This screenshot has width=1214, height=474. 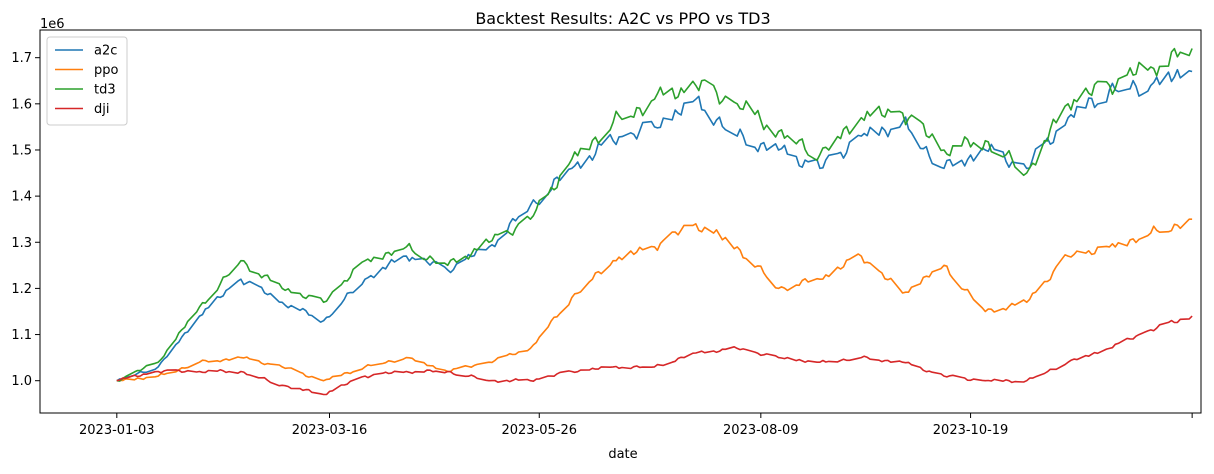 What do you see at coordinates (106, 70) in the screenshot?
I see `legend-label-ppo: ppo` at bounding box center [106, 70].